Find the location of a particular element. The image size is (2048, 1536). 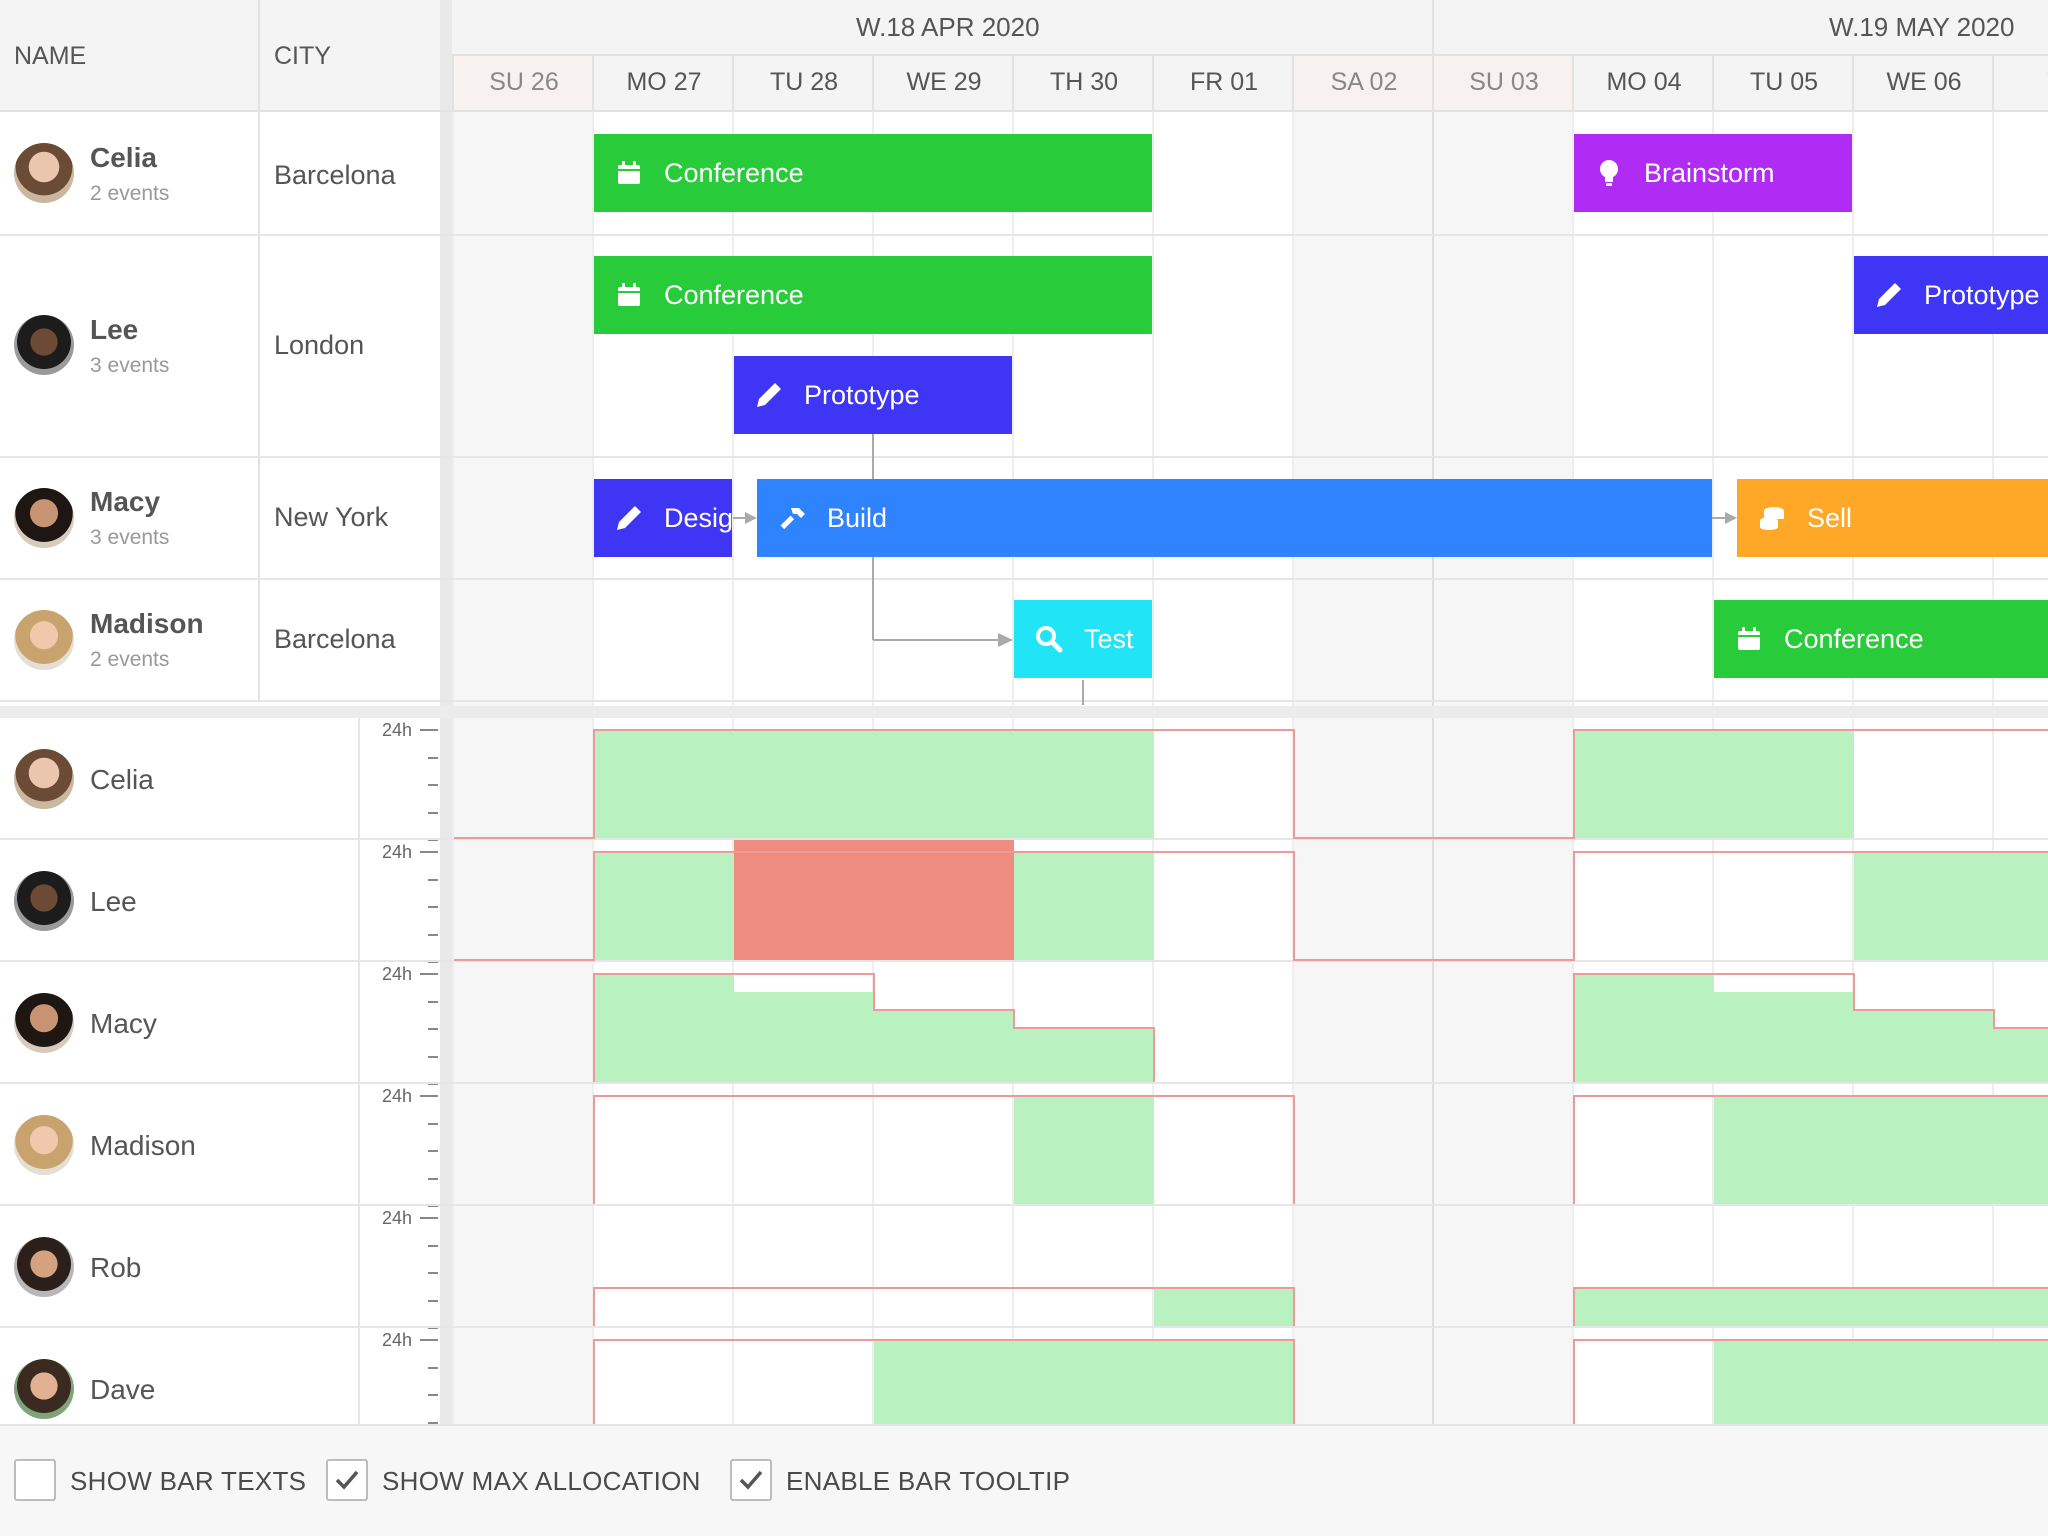

show-max-allocation-label: SHOW MAX ALLOCATION is located at coordinates (541, 1481).